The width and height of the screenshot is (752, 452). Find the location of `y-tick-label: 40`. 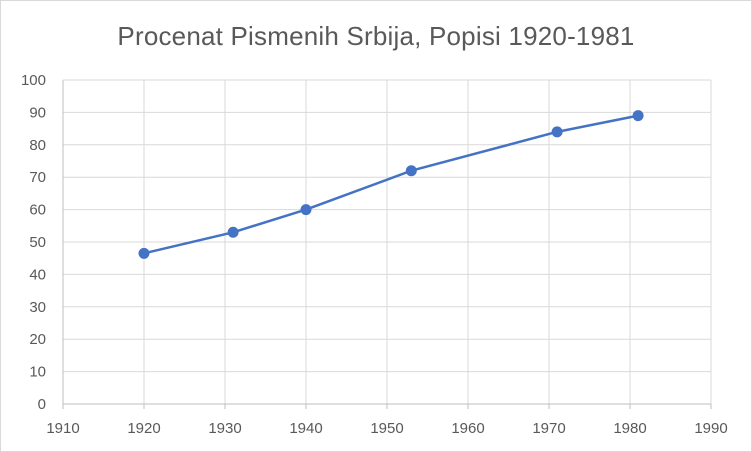

y-tick-label: 40 is located at coordinates (37, 274).